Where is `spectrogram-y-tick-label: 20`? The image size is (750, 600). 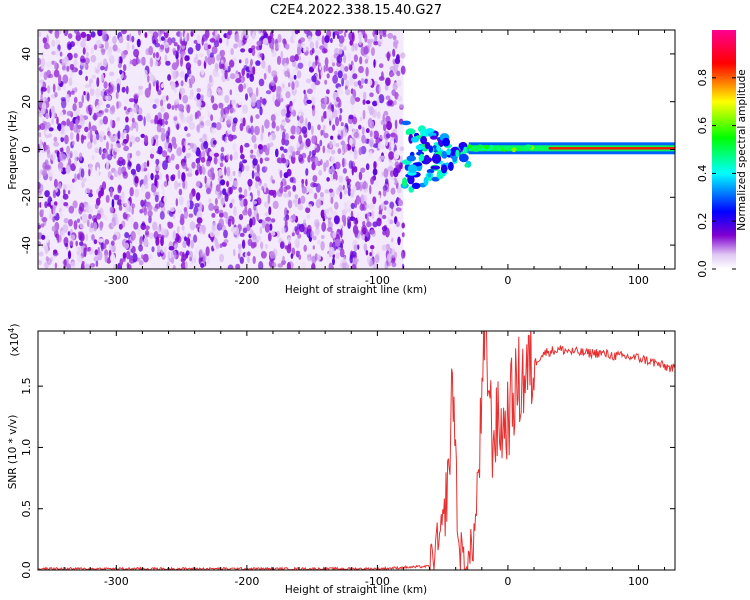
spectrogram-y-tick-label: 20 is located at coordinates (26, 102).